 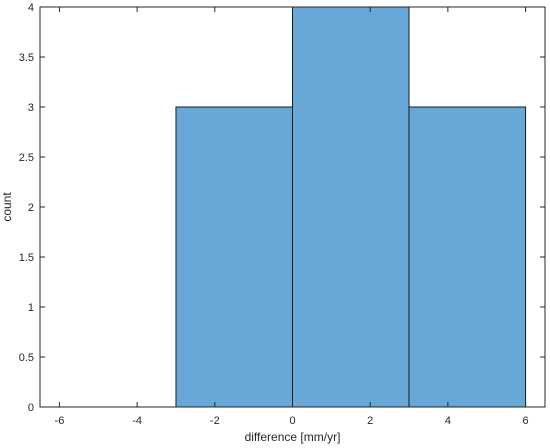 What do you see at coordinates (215, 421) in the screenshot?
I see `x-tick-label: -2` at bounding box center [215, 421].